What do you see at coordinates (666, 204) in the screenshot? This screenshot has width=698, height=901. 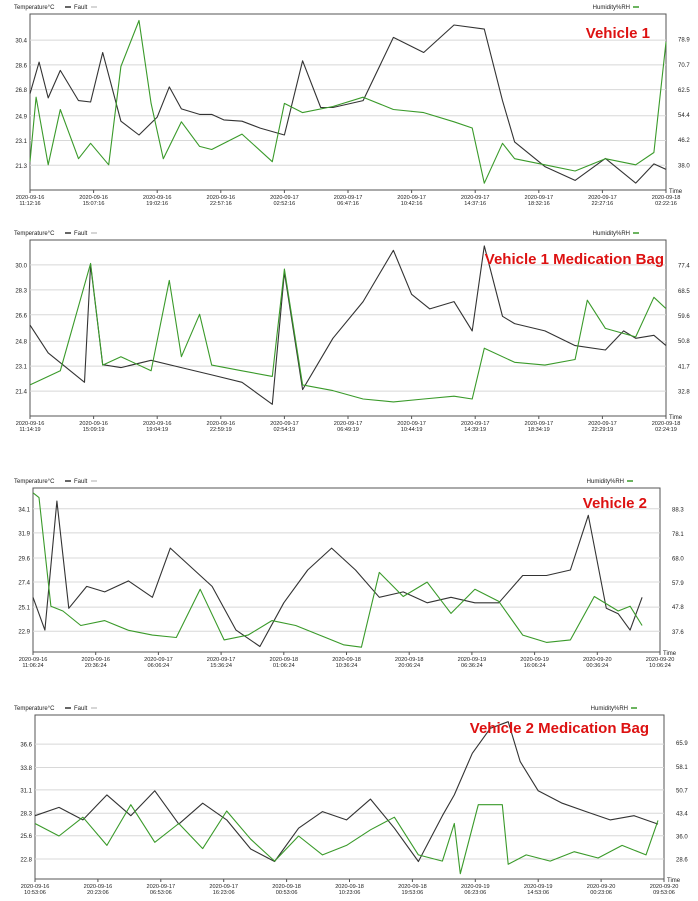 I see `x-tick-time-label: 02:22:16` at bounding box center [666, 204].